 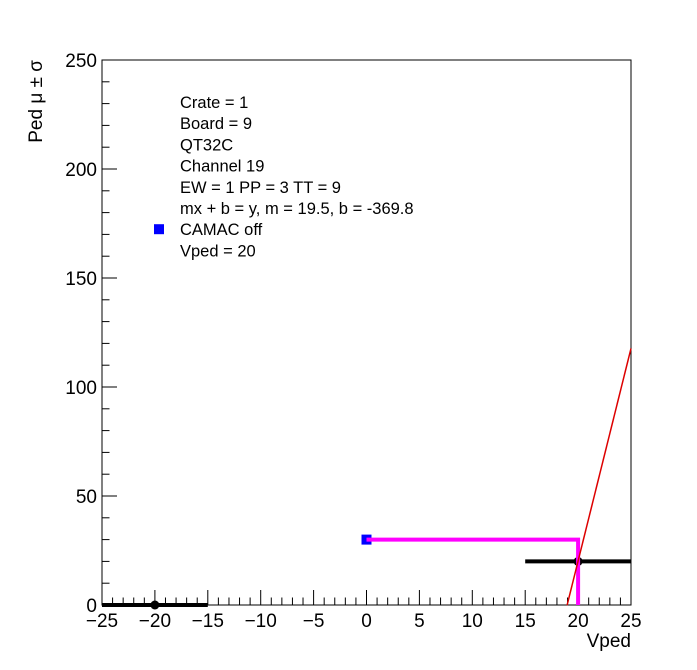 What do you see at coordinates (525, 621) in the screenshot?
I see `x-tick-label: 15` at bounding box center [525, 621].